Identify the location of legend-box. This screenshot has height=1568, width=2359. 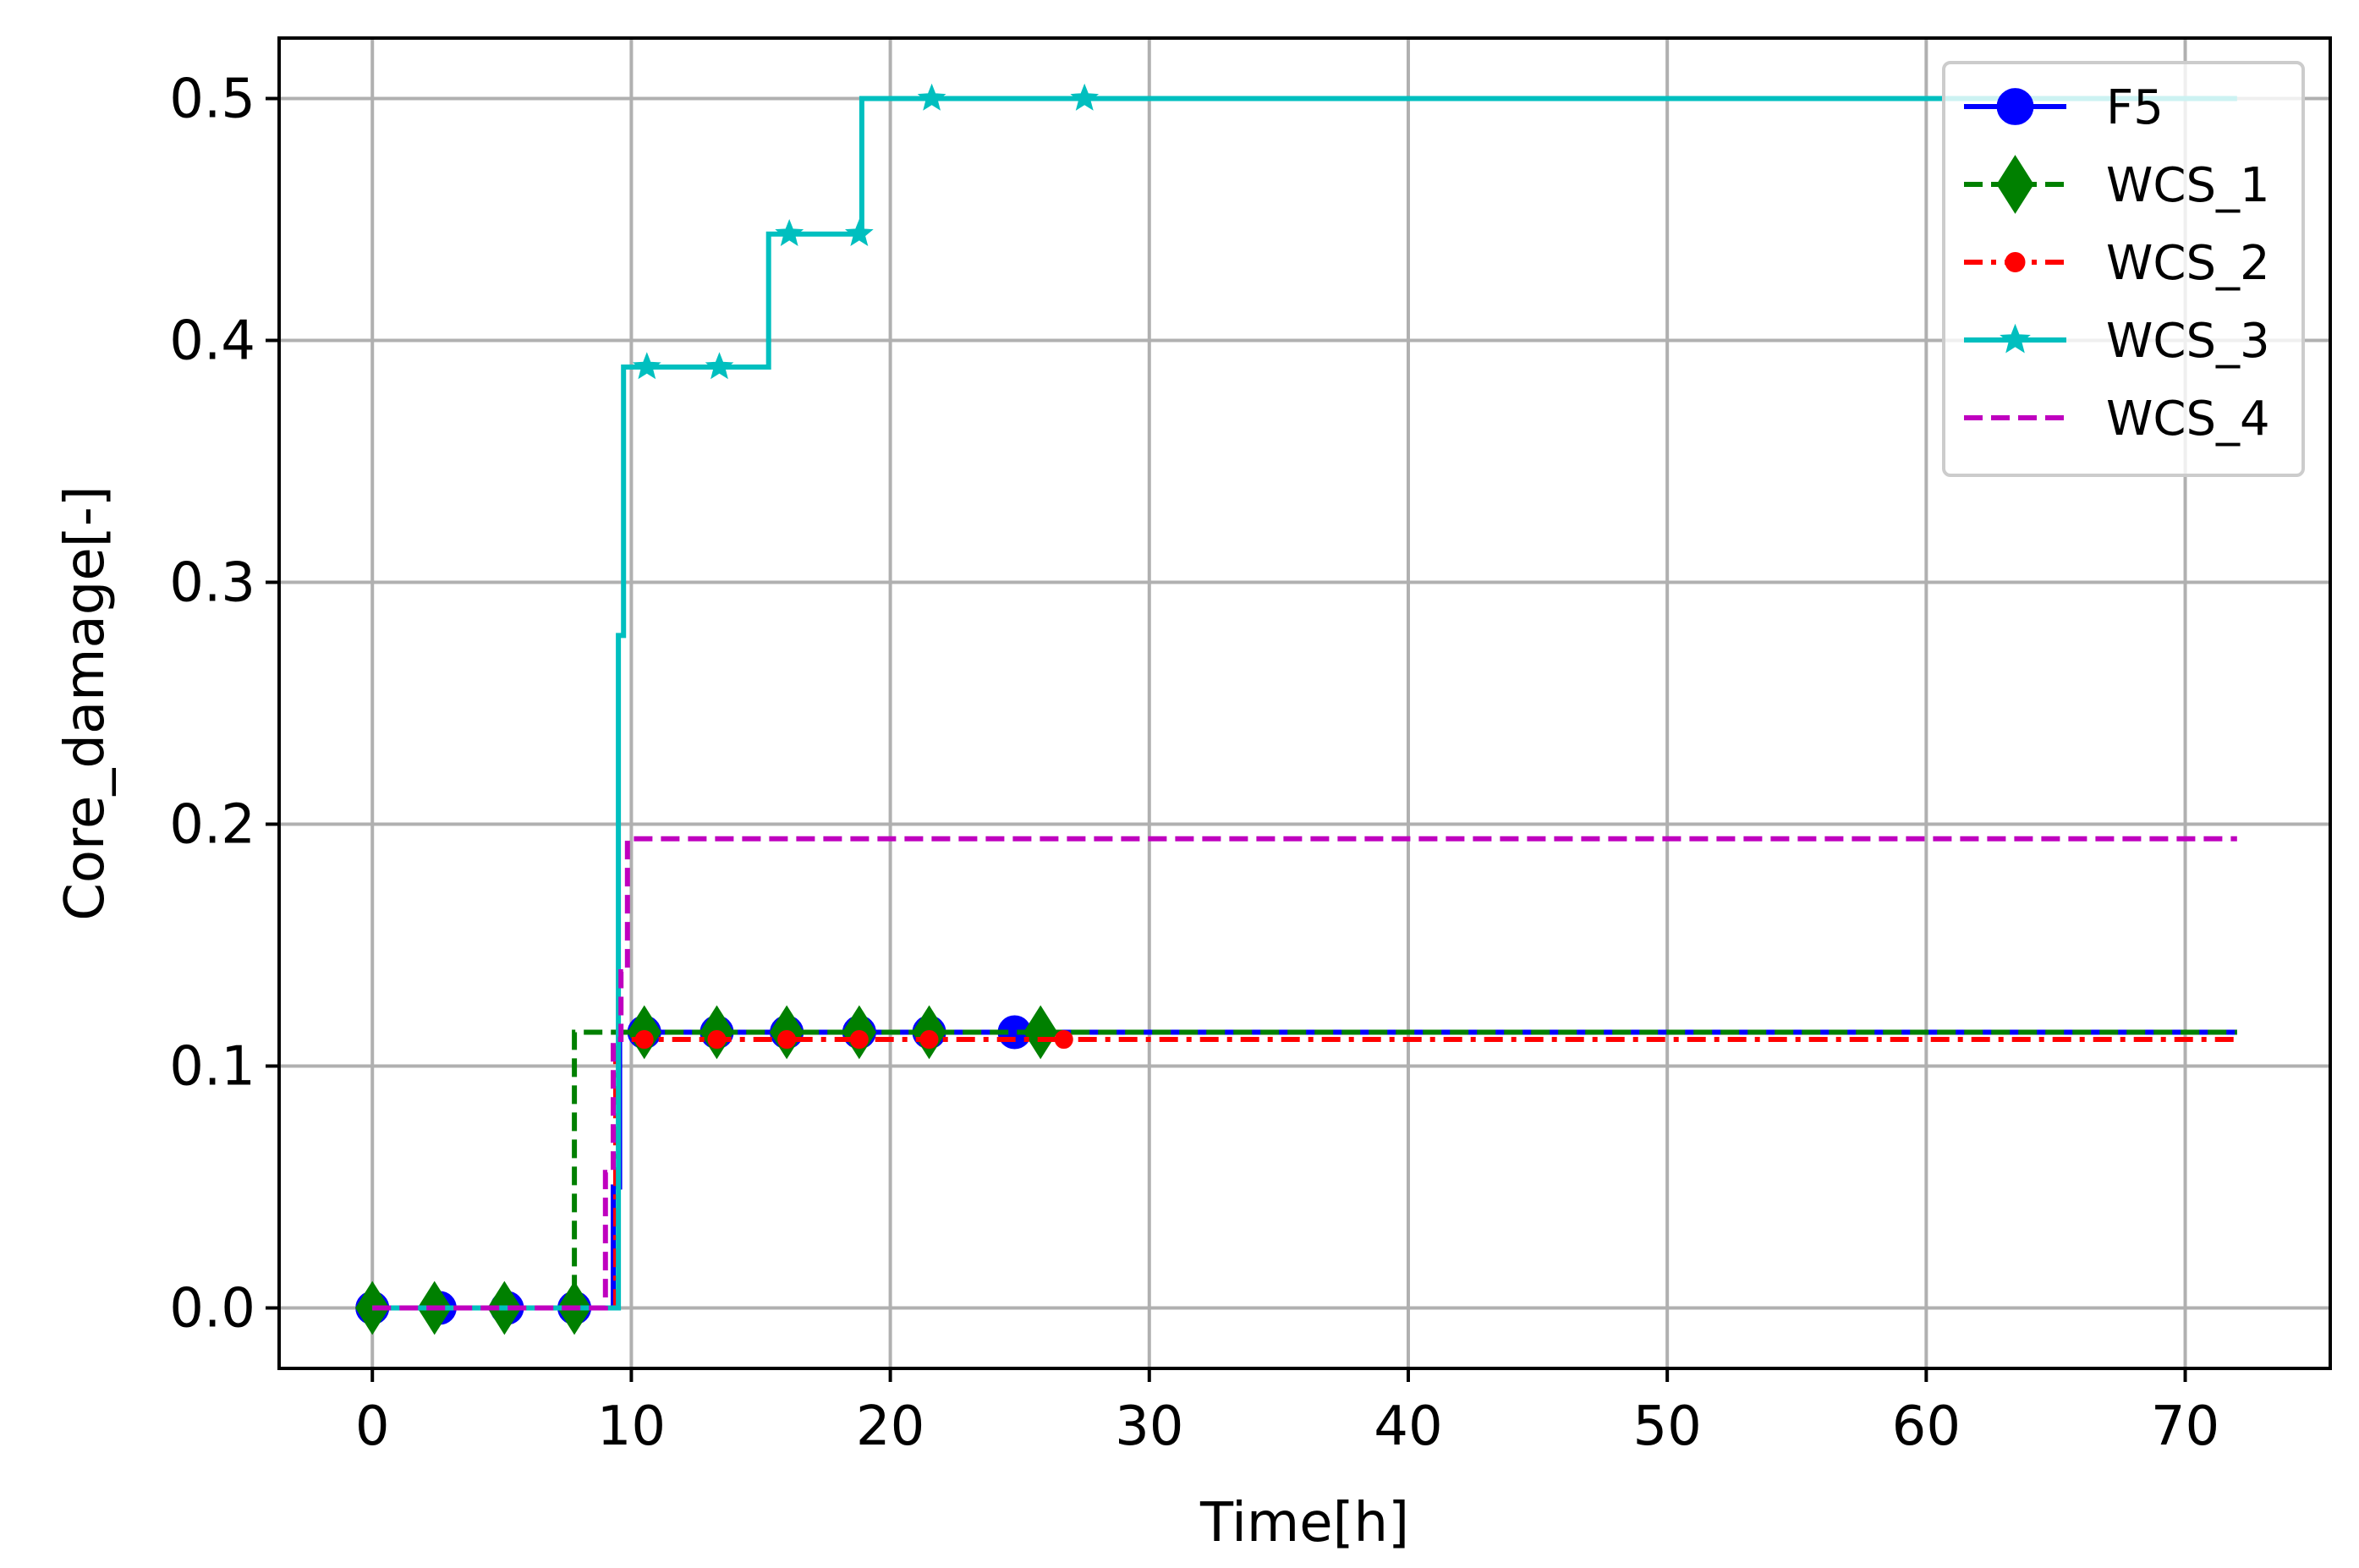
(2123, 269).